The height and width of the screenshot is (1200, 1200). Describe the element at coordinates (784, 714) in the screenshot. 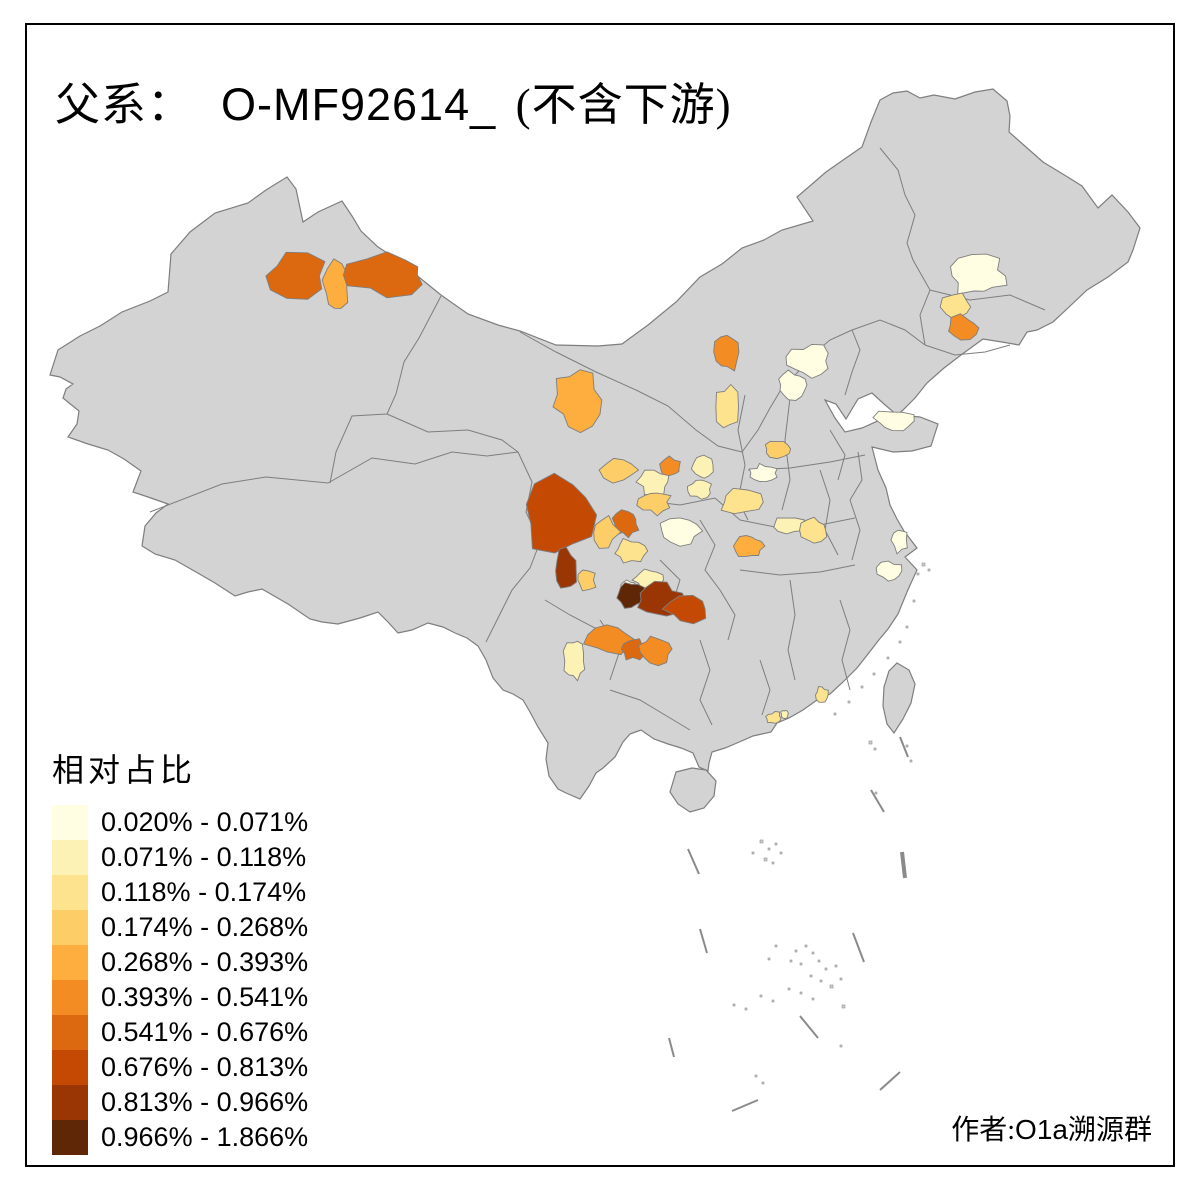

I see `prefecture-pearl-delta-east` at that location.